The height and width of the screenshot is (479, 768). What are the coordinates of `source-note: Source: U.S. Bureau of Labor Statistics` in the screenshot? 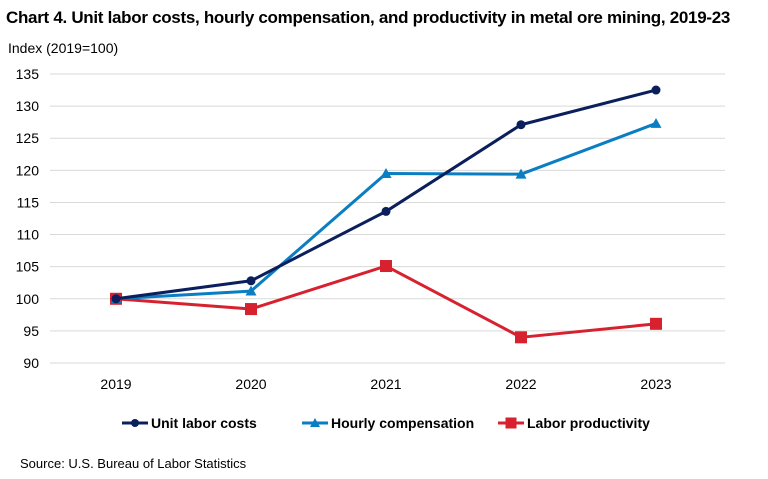 It's located at (133, 463).